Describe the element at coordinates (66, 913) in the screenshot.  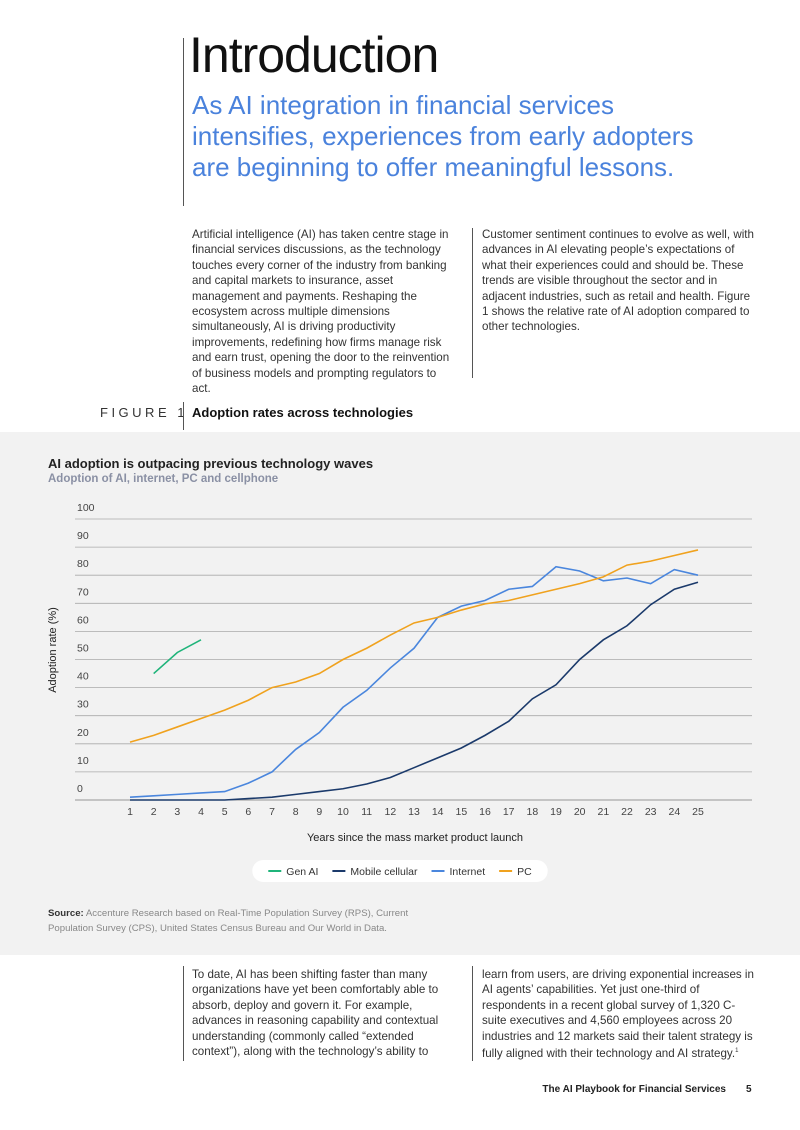
I see `source-label: Source:` at that location.